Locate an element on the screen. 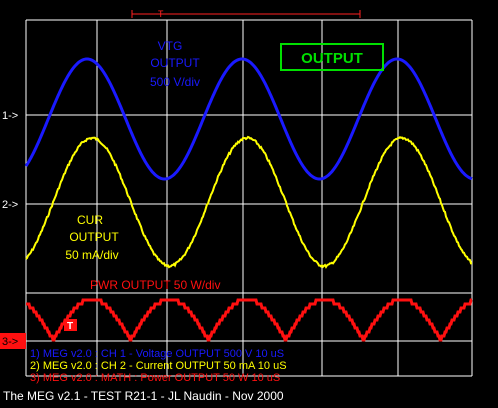 The width and height of the screenshot is (498, 408). output-box-label: OUTPUT is located at coordinates (332, 58).